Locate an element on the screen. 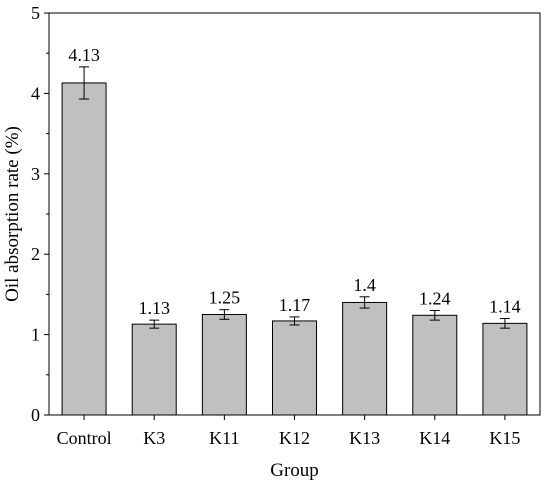  y-tick-label-1: 1 is located at coordinates (35, 335).